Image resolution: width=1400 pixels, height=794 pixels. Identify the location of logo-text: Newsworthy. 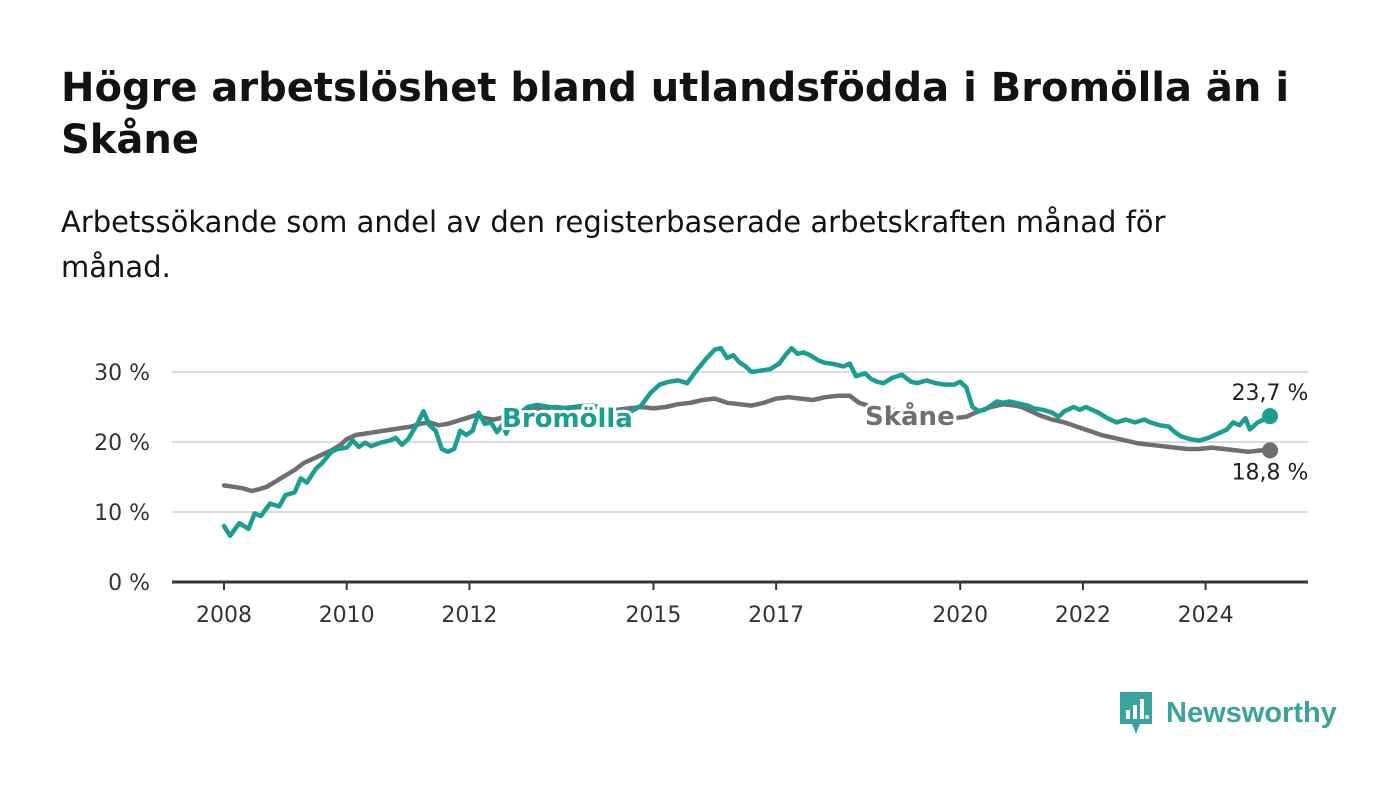
(1251, 712).